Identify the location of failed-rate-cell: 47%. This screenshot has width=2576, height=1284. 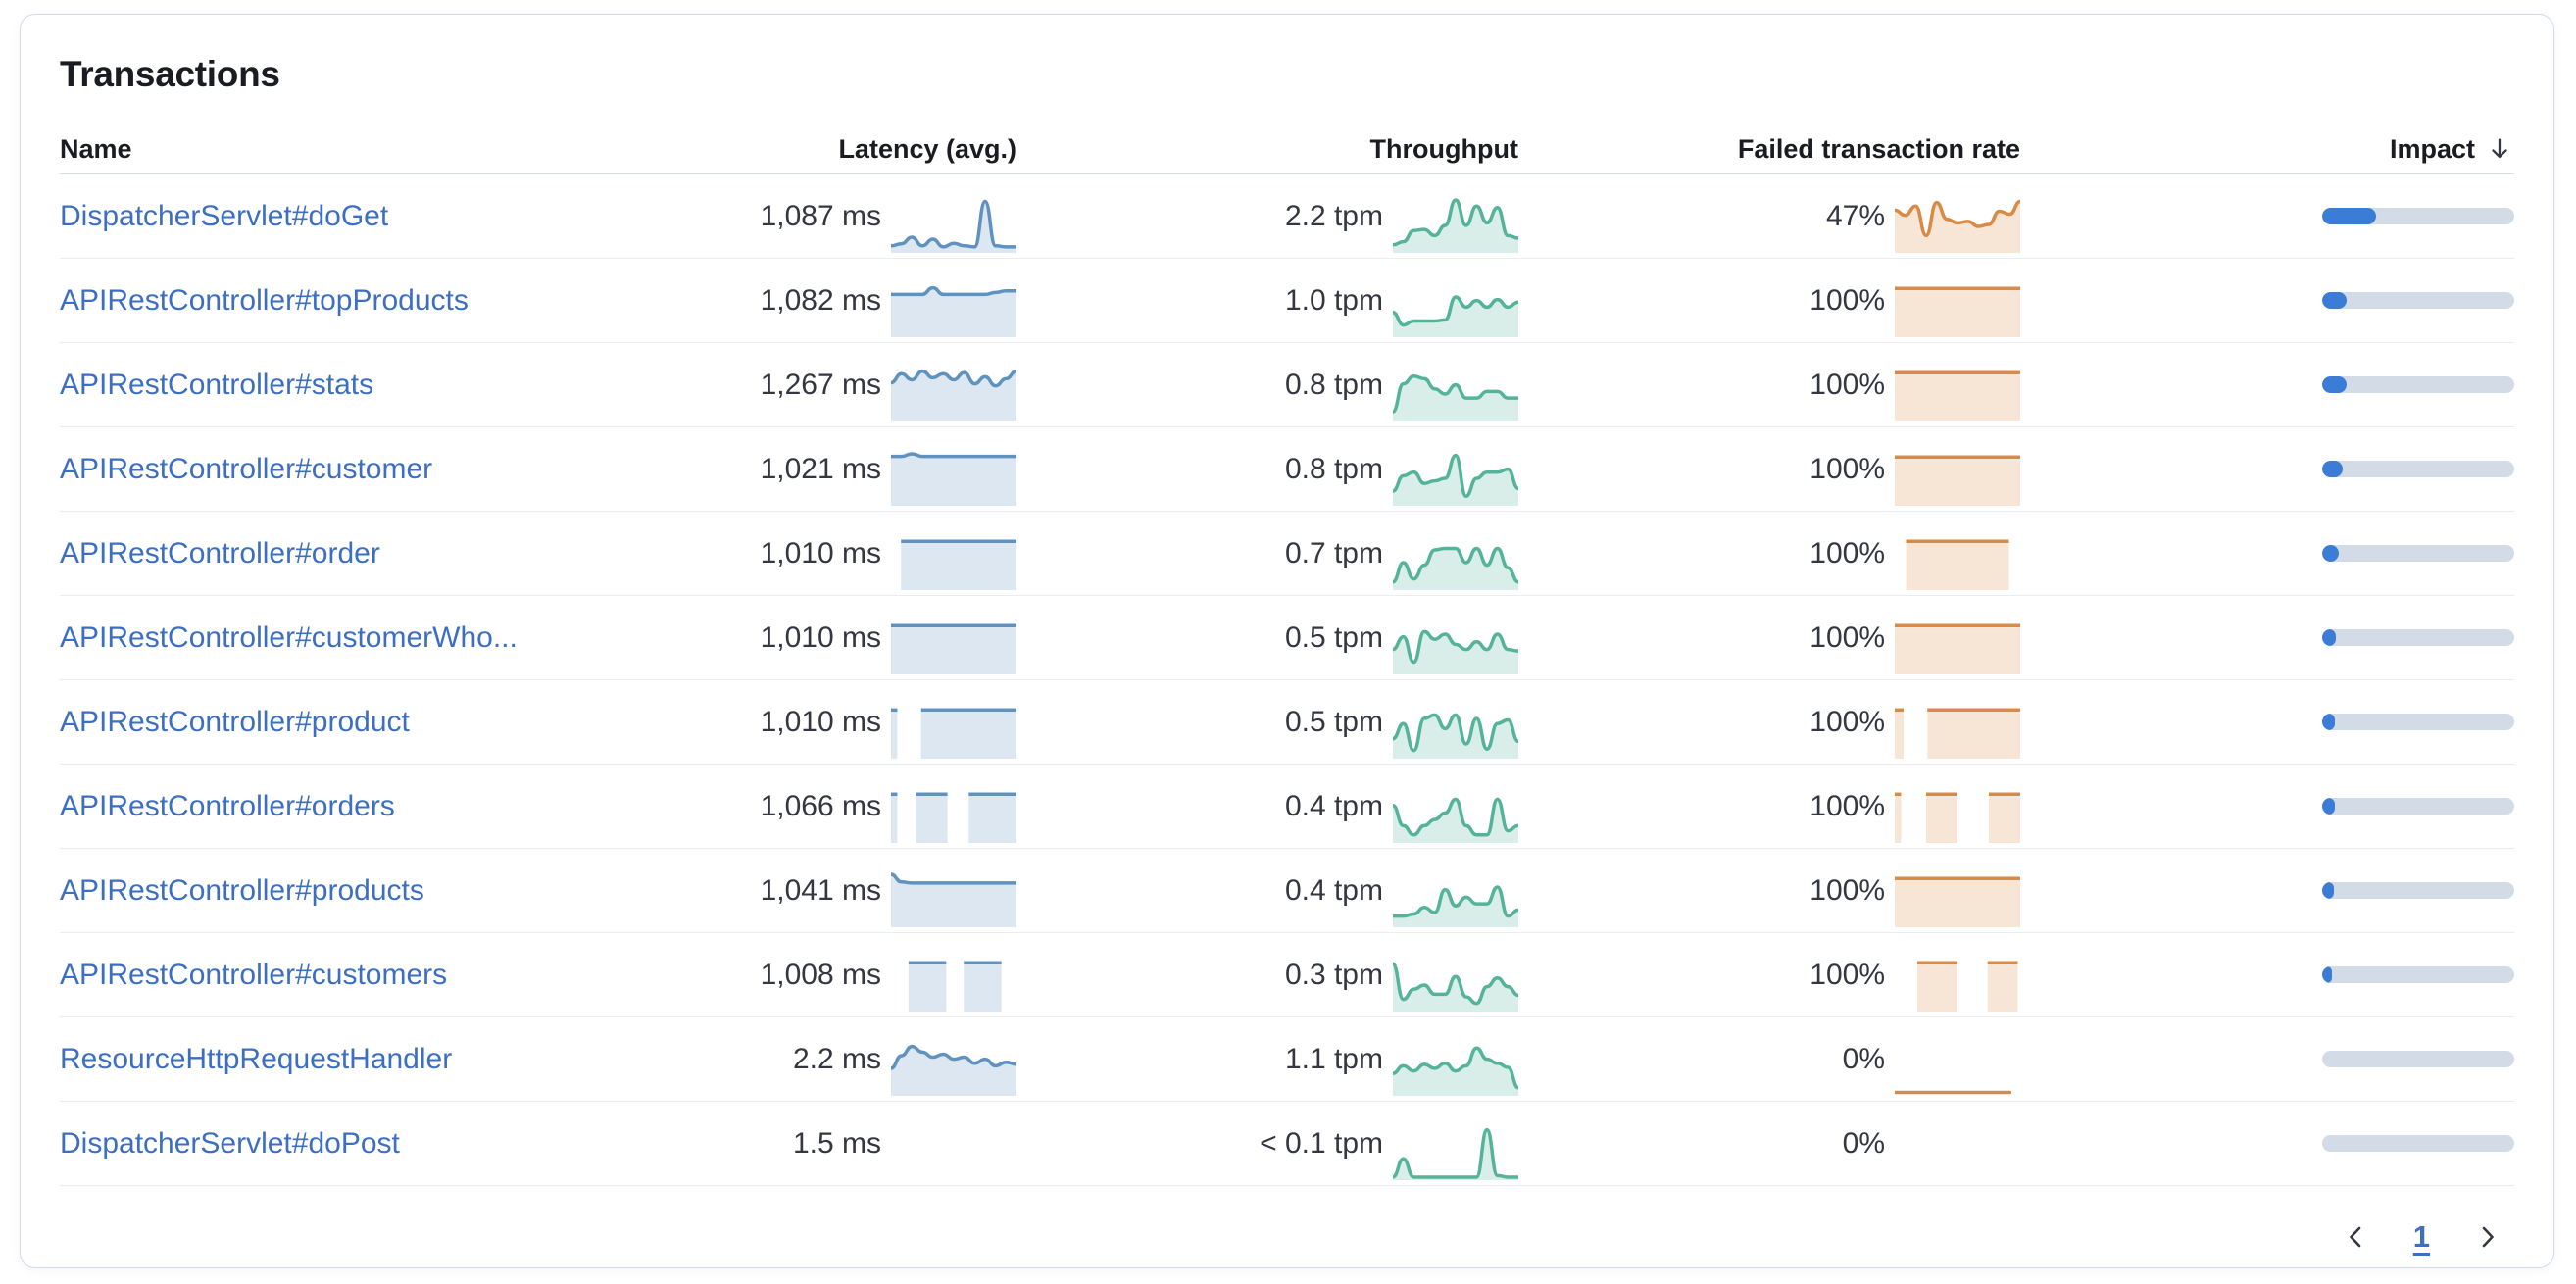
(1770, 216).